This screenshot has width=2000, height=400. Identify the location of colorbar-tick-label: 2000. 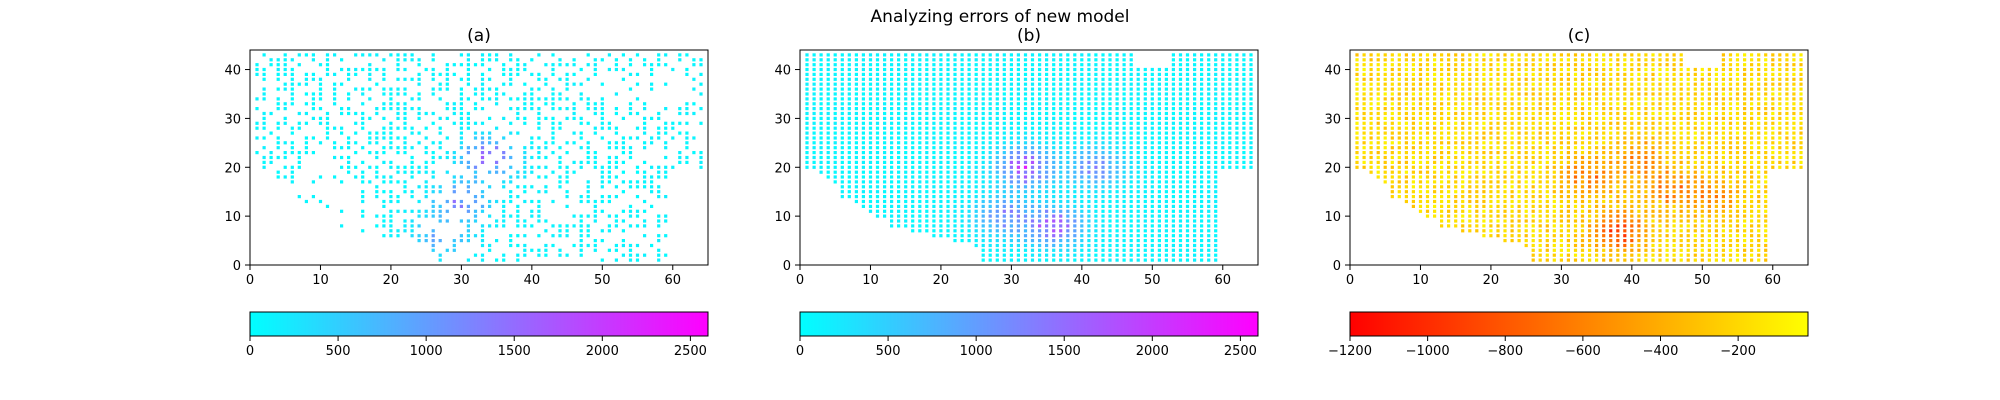
(1152, 351).